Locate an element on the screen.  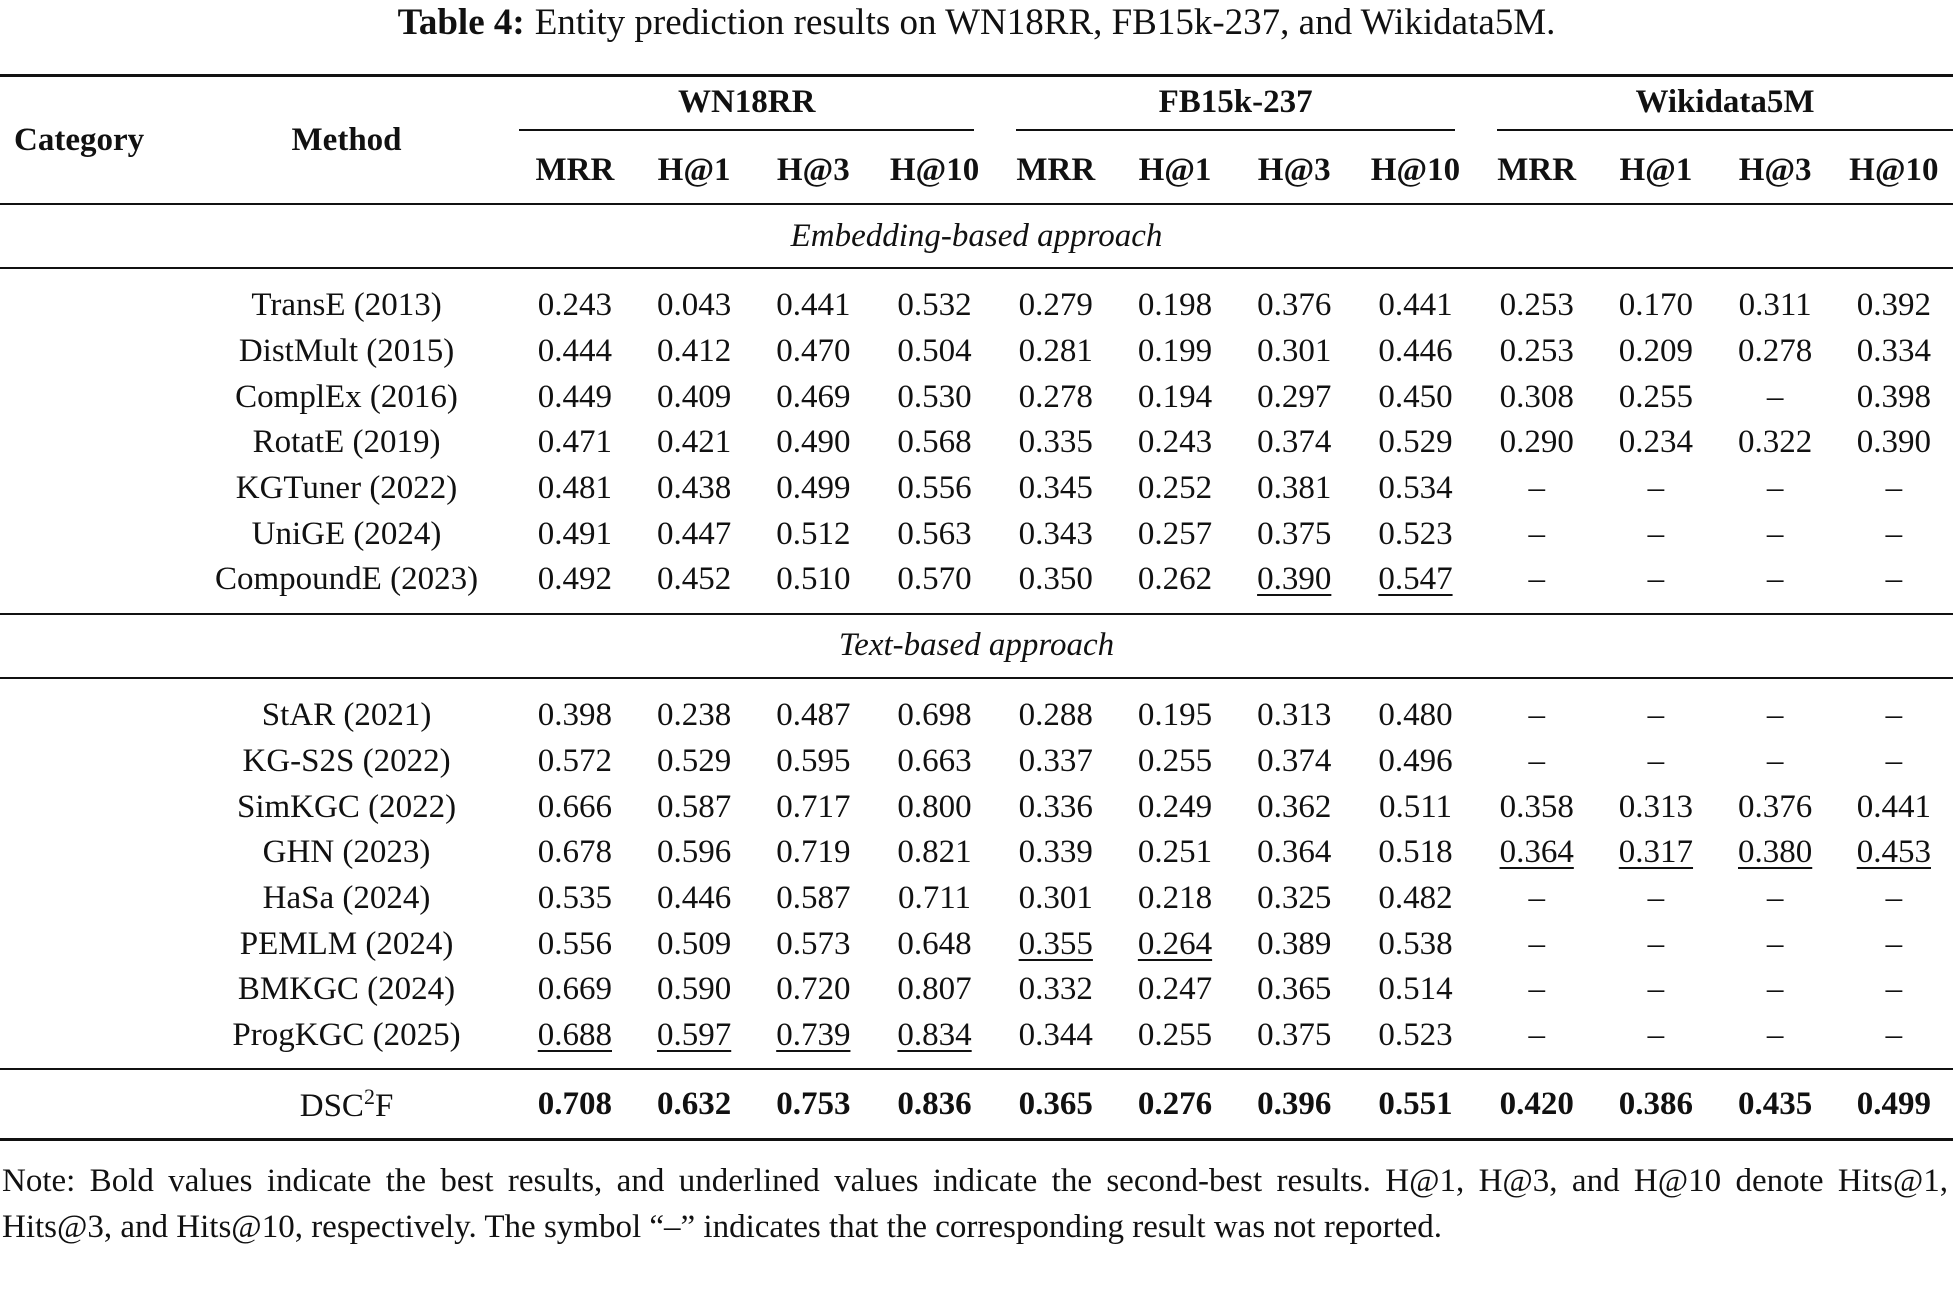
value-cell: 0.380 is located at coordinates (1775, 853).